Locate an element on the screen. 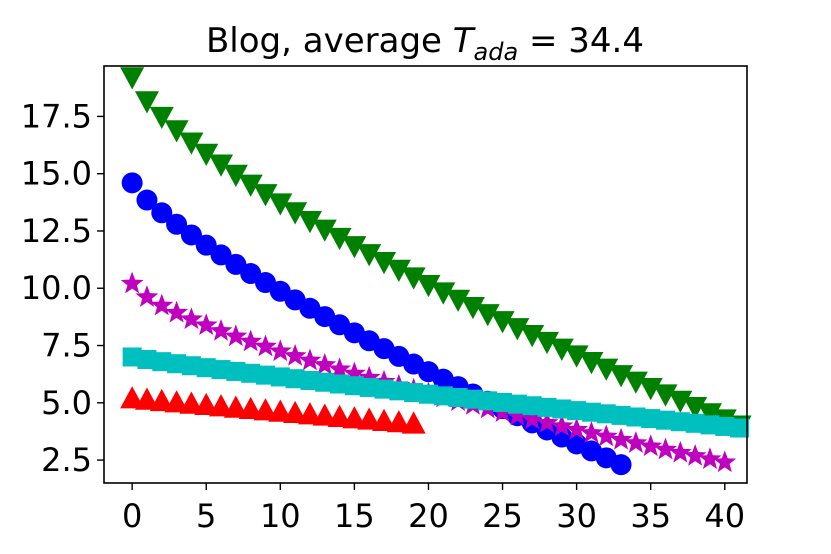 This screenshot has width=831, height=554. y-tick-label: 12.5 is located at coordinates (56, 231).